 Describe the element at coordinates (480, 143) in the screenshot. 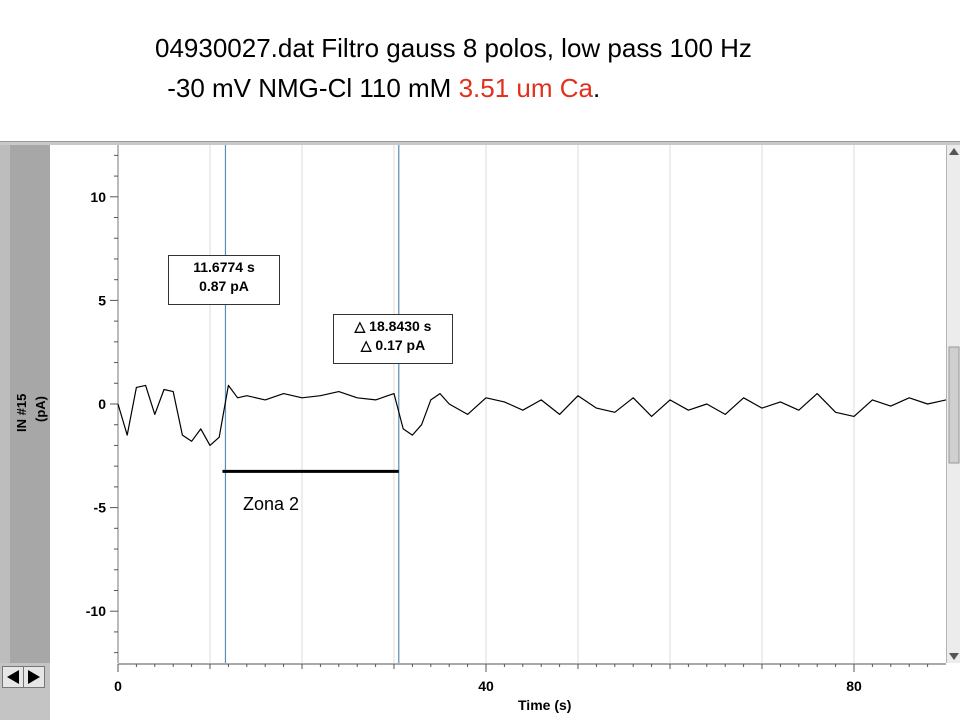

I see `top-axis-strip` at that location.